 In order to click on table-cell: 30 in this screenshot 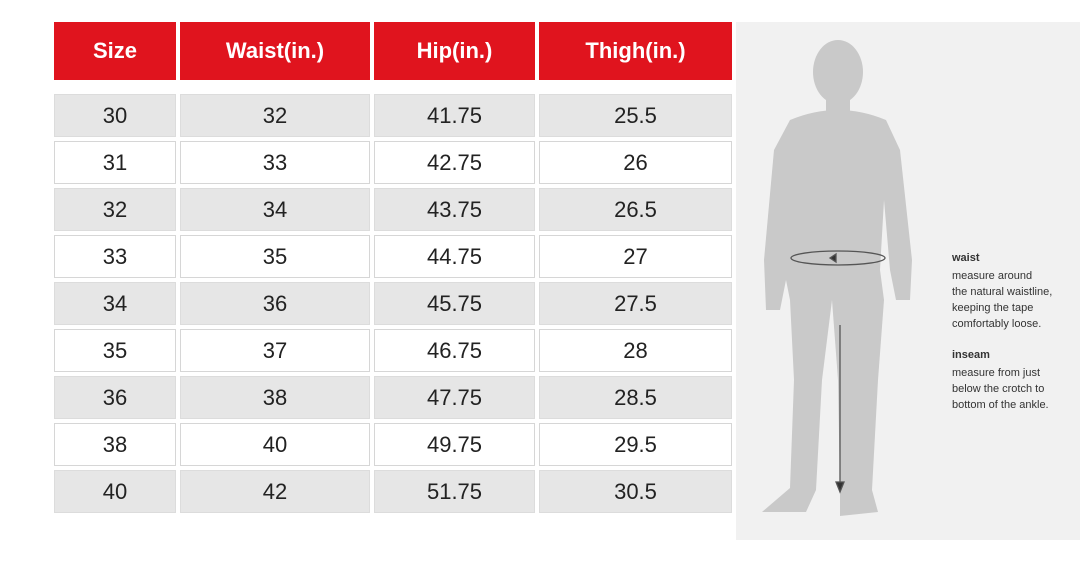, I will do `click(115, 115)`.